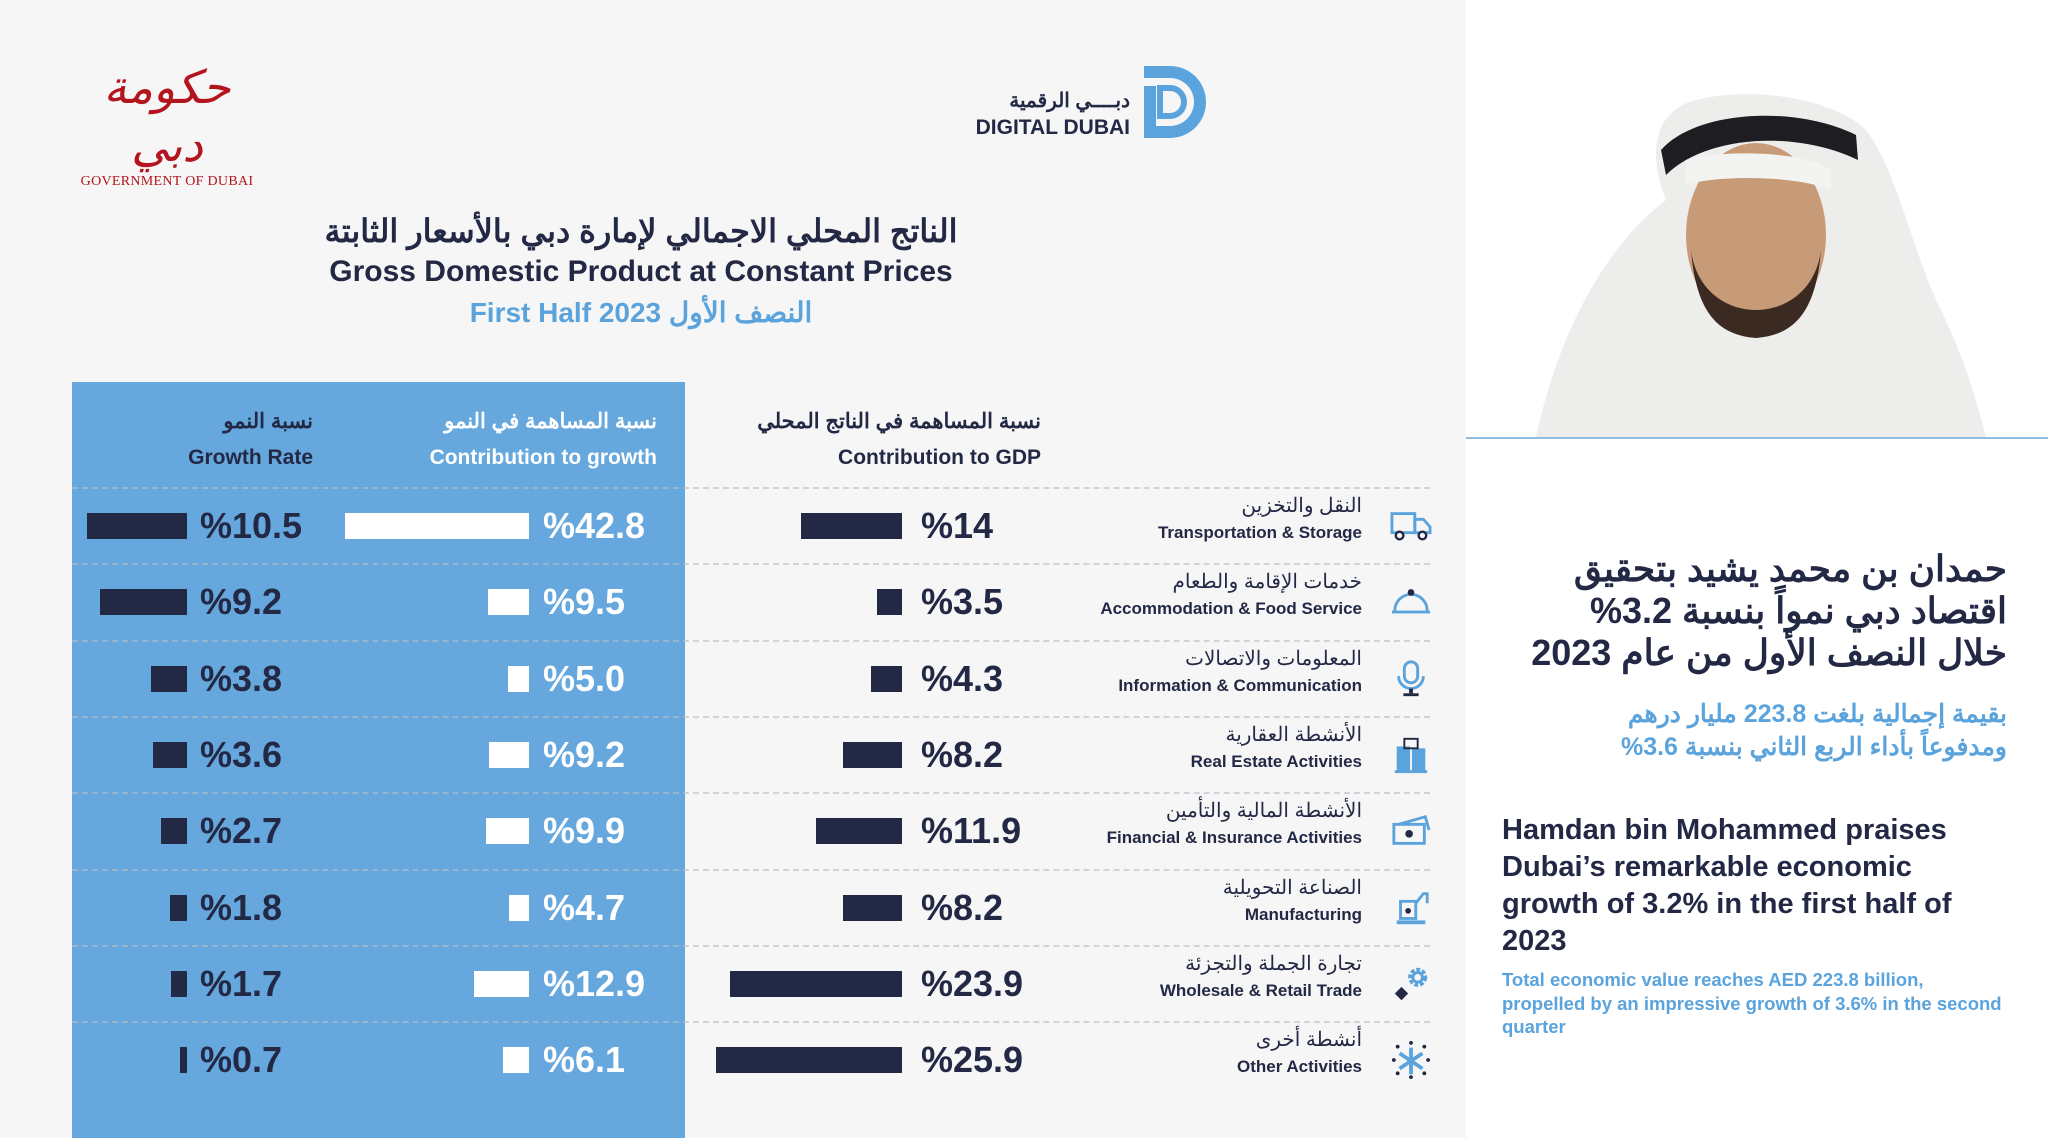  I want to click on gdp-value: %25.9, so click(972, 1060).